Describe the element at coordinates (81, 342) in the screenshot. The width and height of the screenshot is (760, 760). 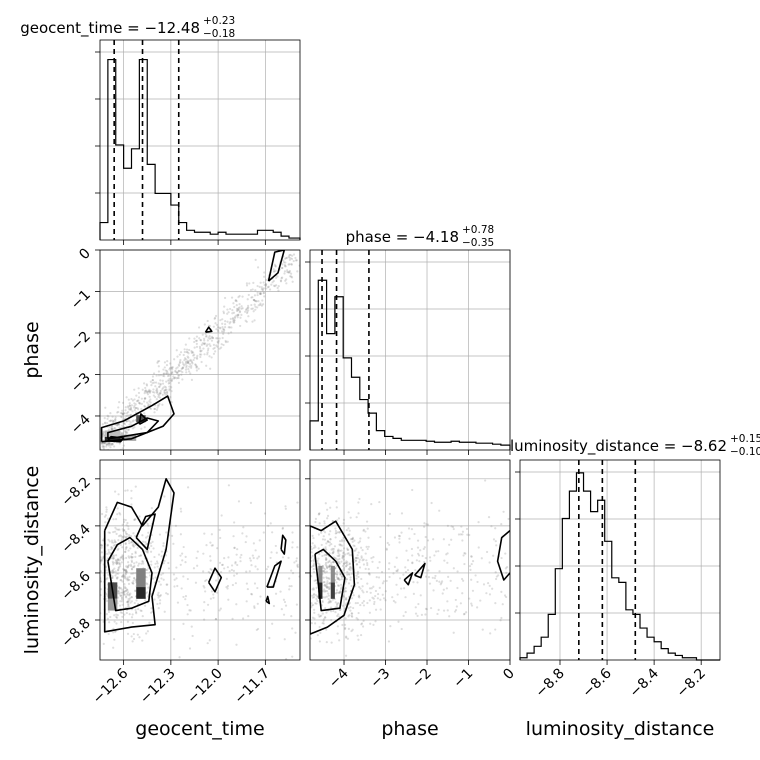
I see `ytick-label-phase-2: −2` at that location.